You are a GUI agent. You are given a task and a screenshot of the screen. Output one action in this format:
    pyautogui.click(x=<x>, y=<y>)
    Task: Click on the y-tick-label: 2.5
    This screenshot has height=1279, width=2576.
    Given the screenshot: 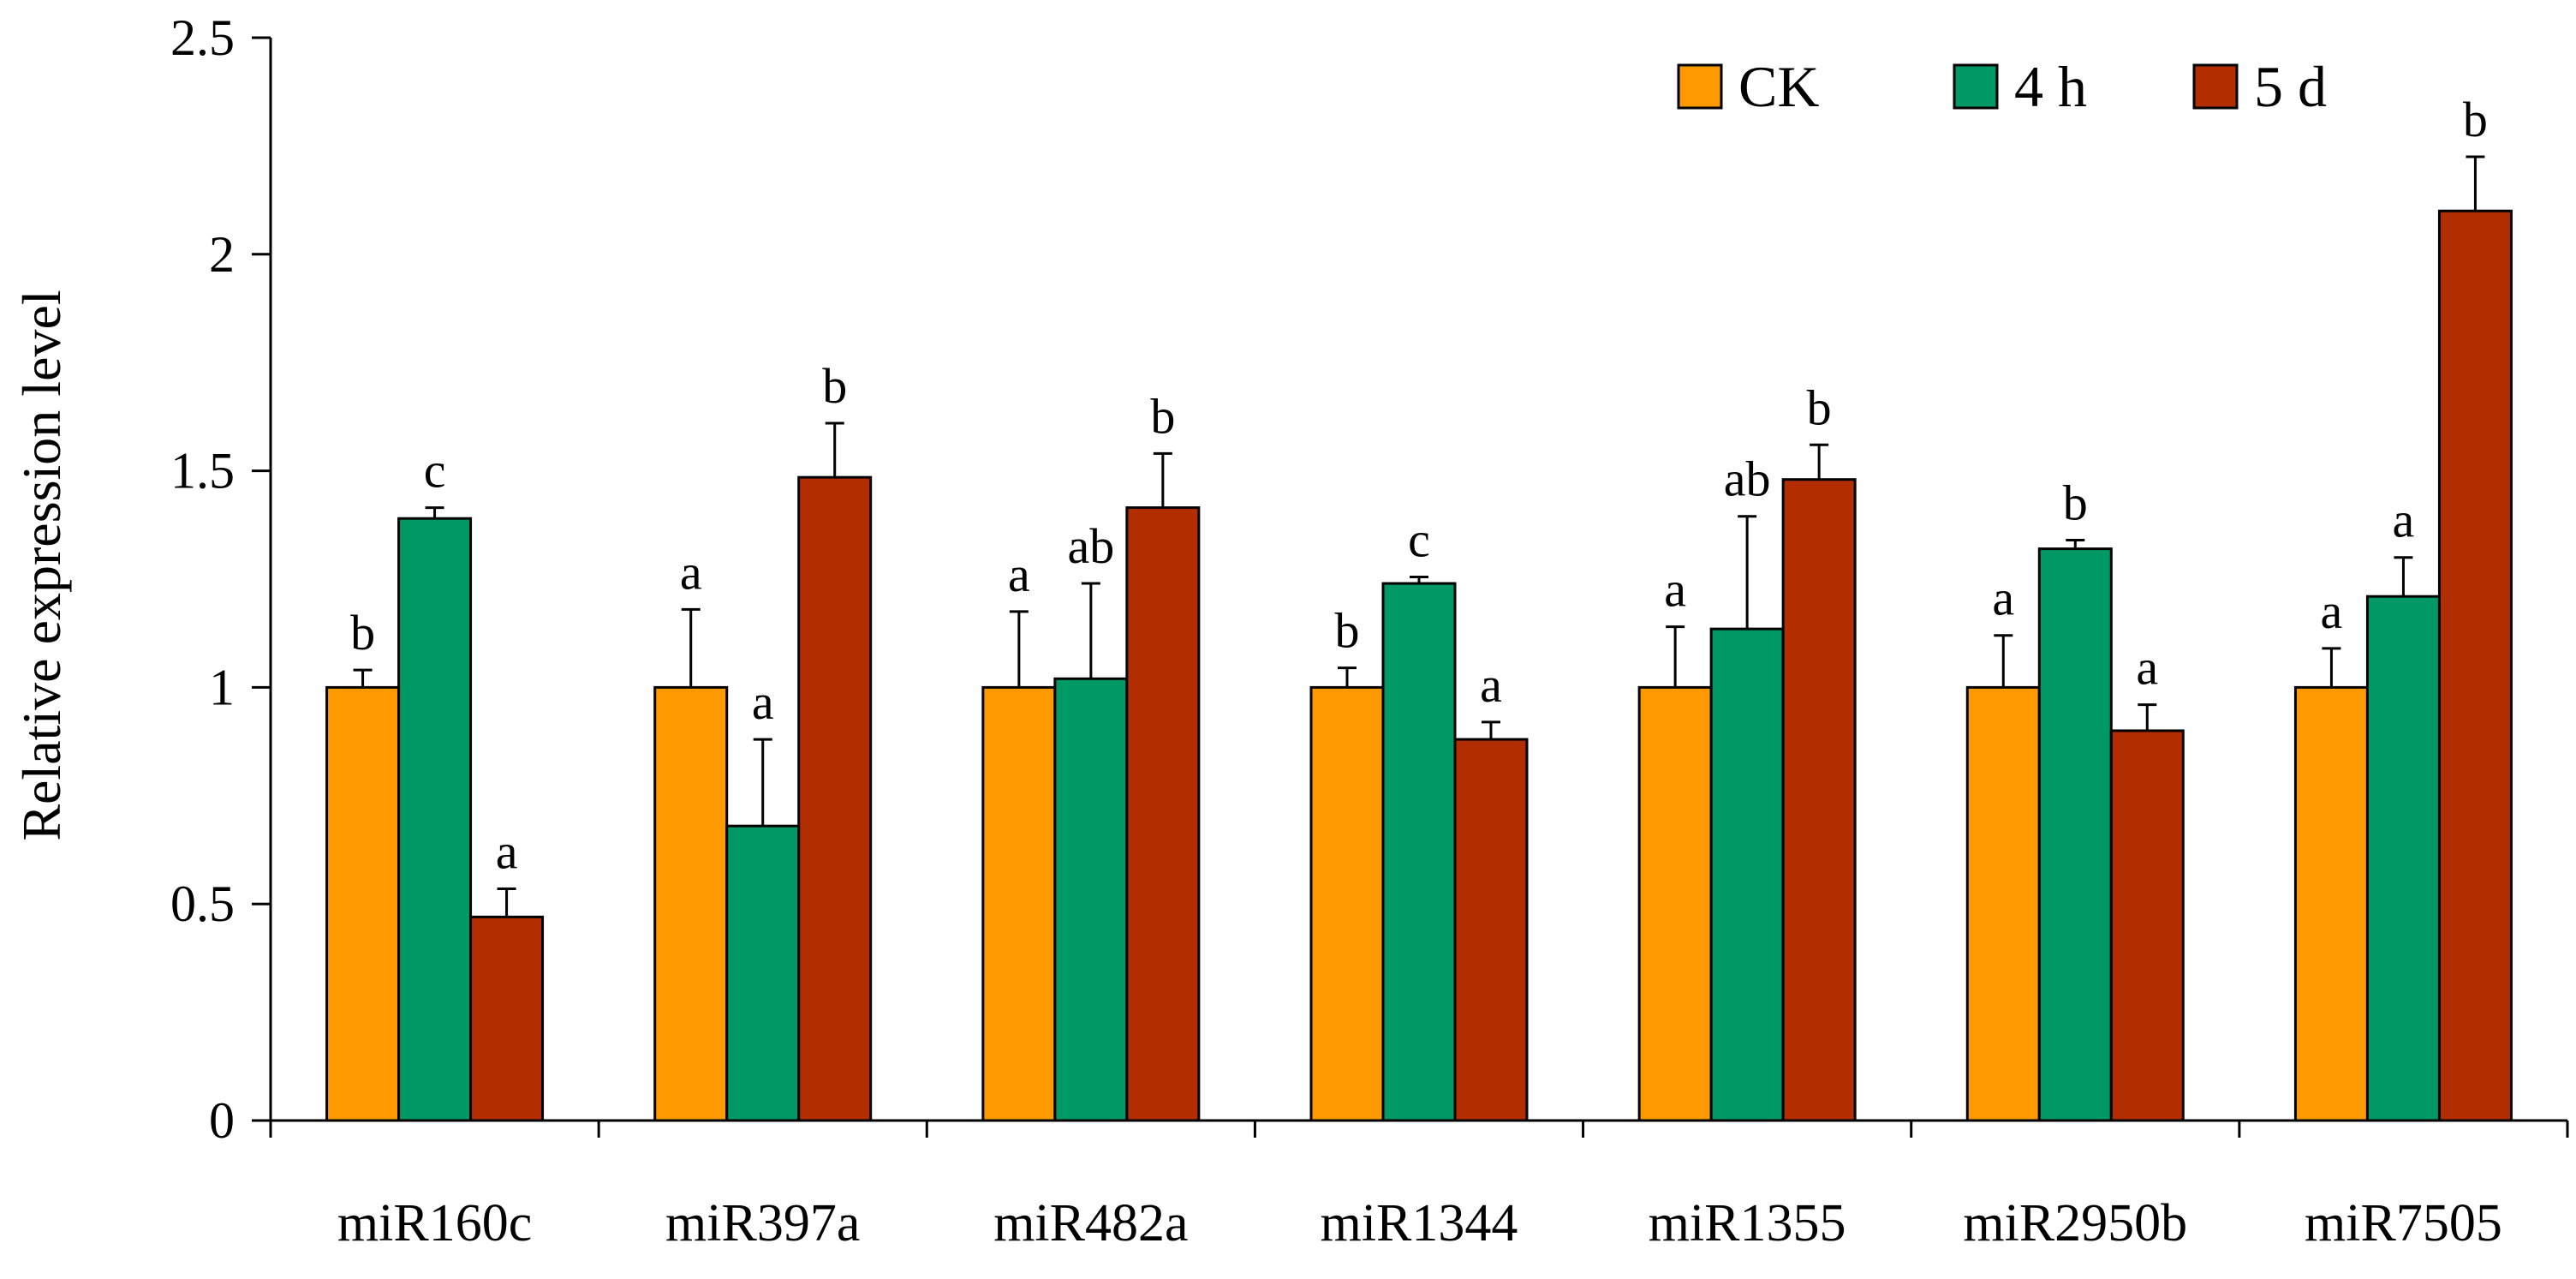 What is the action you would take?
    pyautogui.click(x=203, y=37)
    